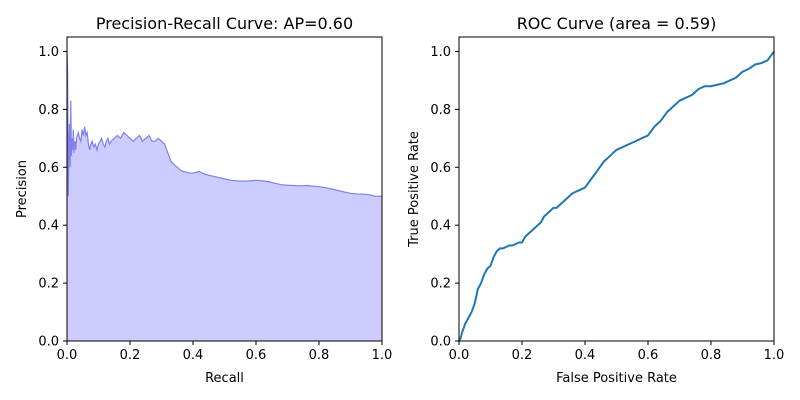  What do you see at coordinates (48, 168) in the screenshot?
I see `pr-y-tick-label: 0.6` at bounding box center [48, 168].